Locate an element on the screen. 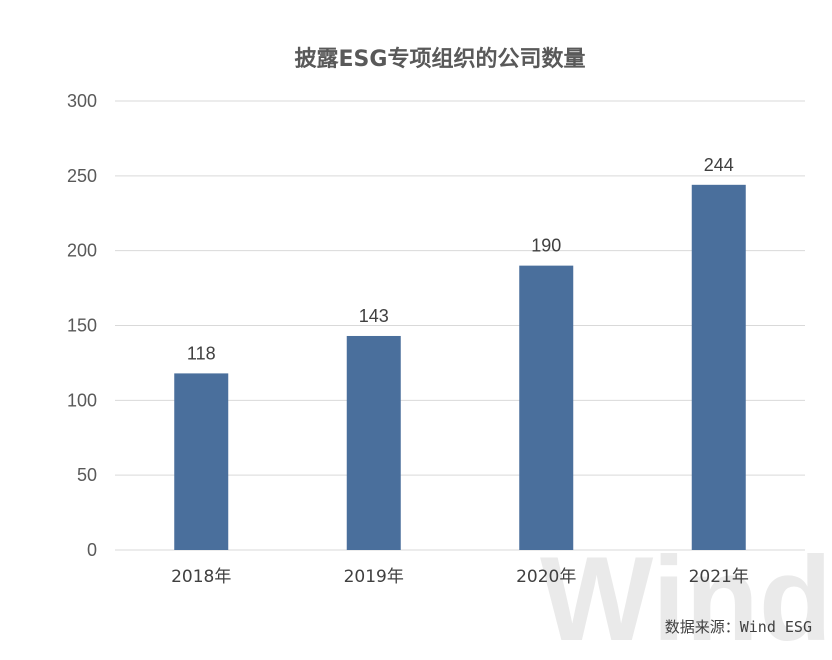  y-tick-label: 250 is located at coordinates (82, 176).